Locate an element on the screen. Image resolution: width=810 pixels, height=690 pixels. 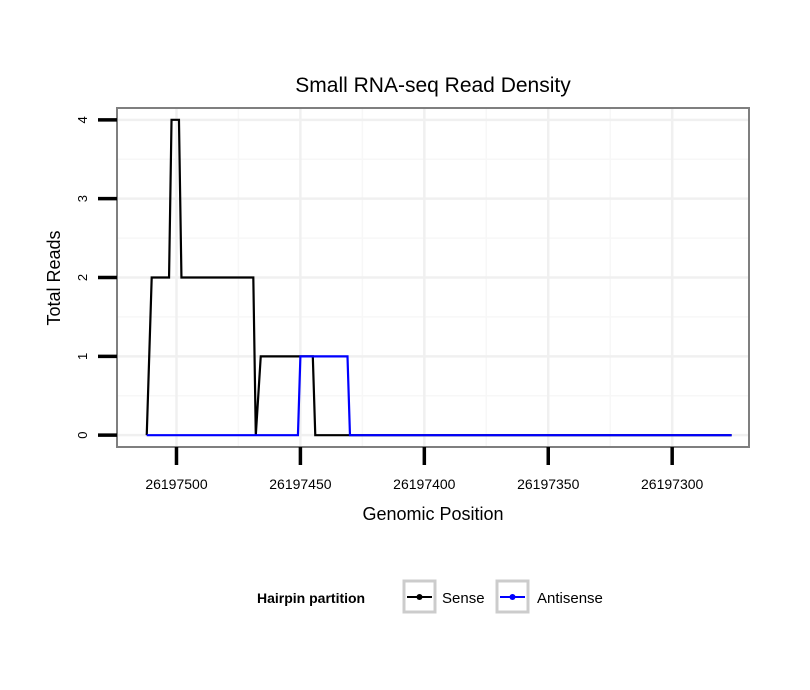
legend-item-sense: Sense is located at coordinates (443, 596).